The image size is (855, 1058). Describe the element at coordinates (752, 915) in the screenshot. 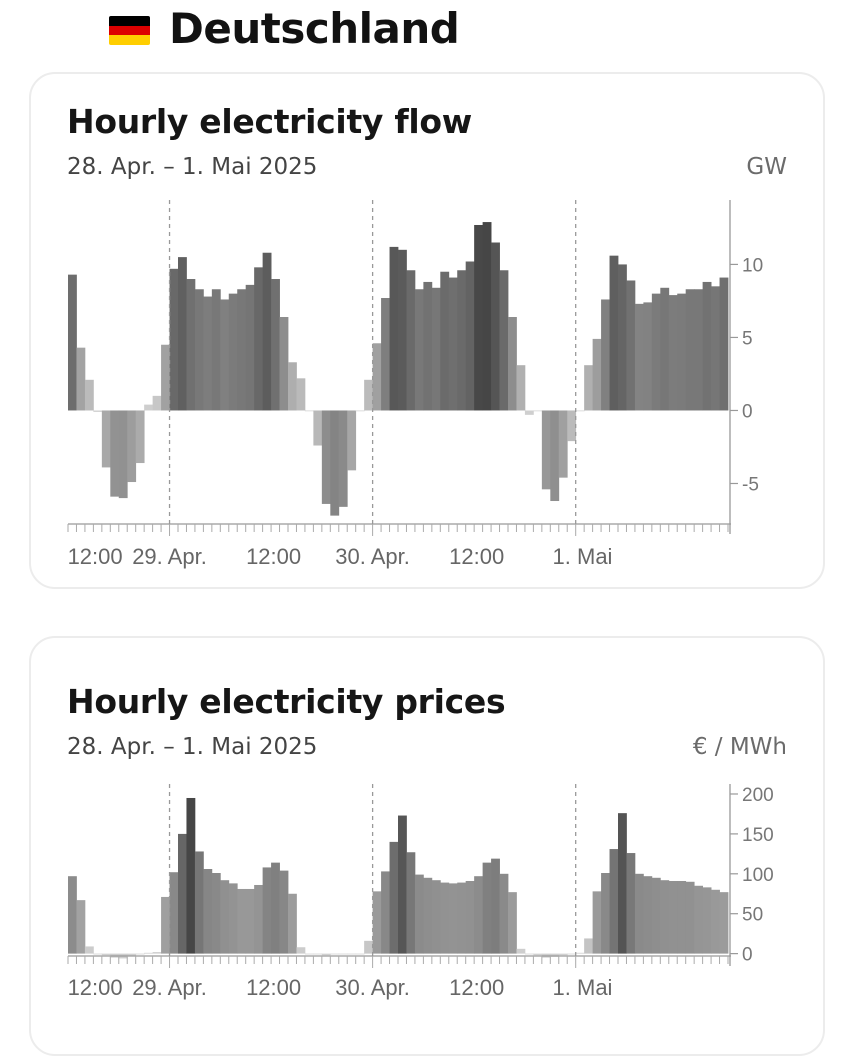

I see `y-tick-label: 50` at that location.